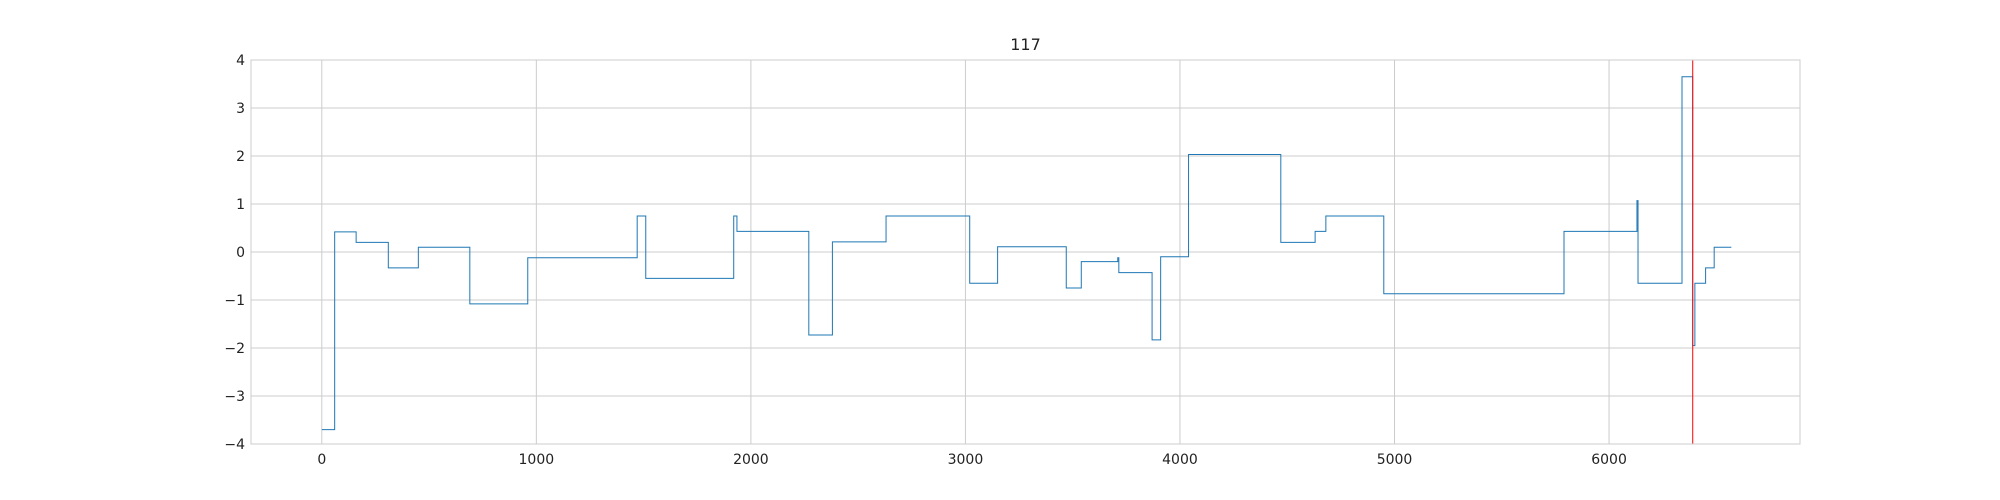 Image resolution: width=2000 pixels, height=500 pixels. I want to click on y-axis-ticks: −4 −3 −2 −1 0 1 2 3 4, so click(234, 253).